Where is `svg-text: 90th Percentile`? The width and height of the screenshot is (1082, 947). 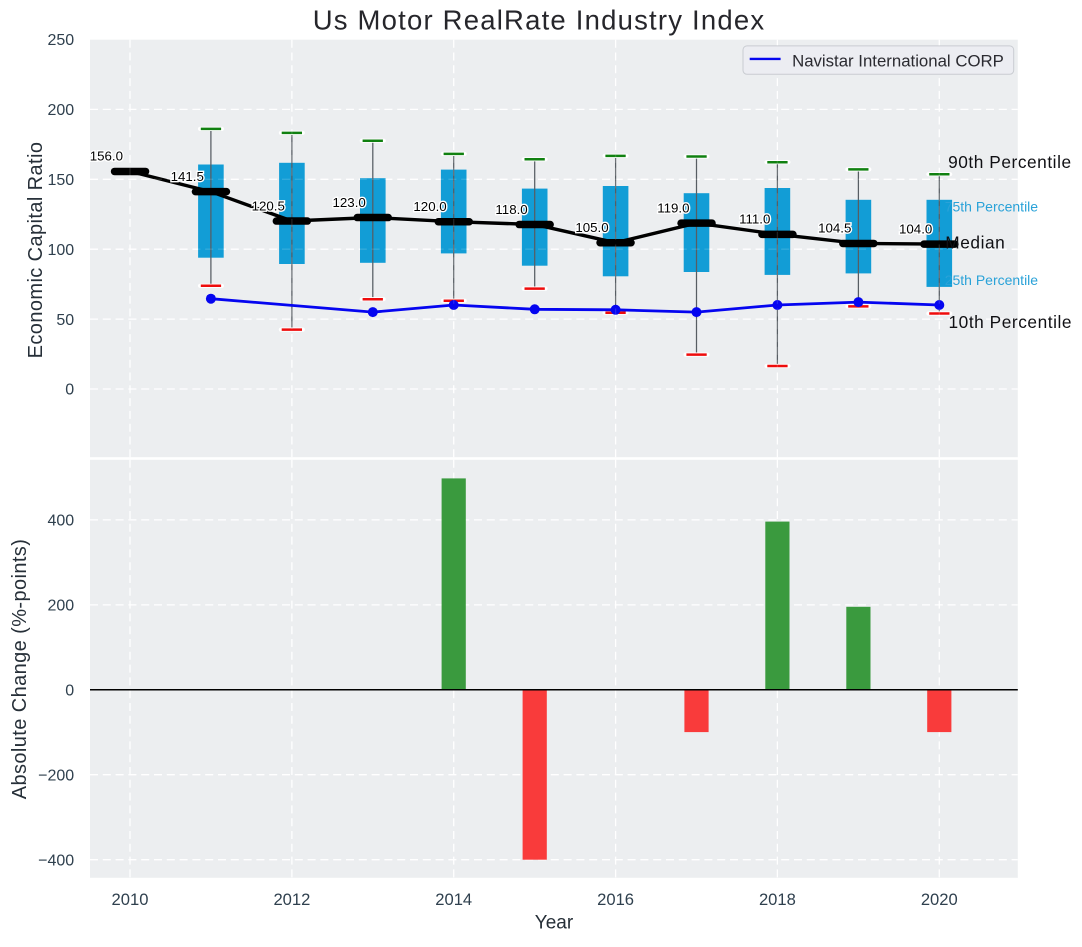 svg-text: 90th Percentile is located at coordinates (1010, 162).